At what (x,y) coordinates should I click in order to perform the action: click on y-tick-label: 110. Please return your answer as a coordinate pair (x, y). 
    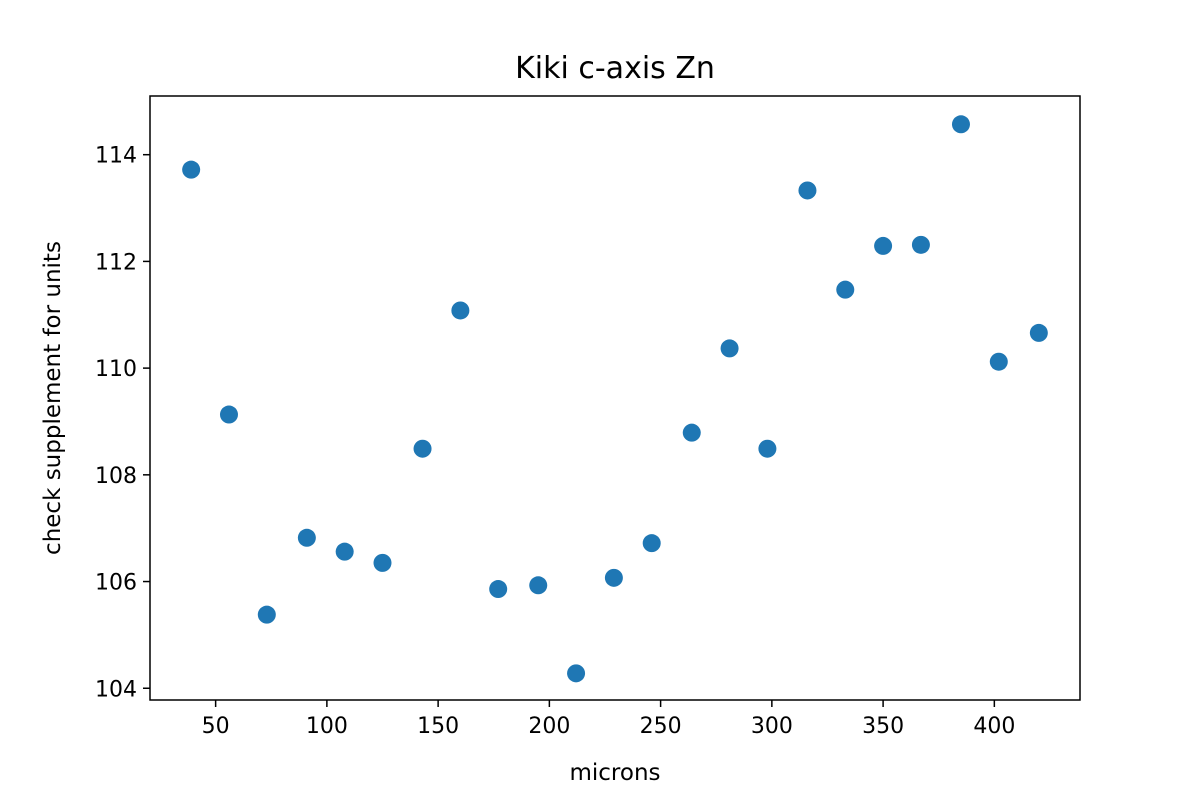
    Looking at the image, I should click on (116, 369).